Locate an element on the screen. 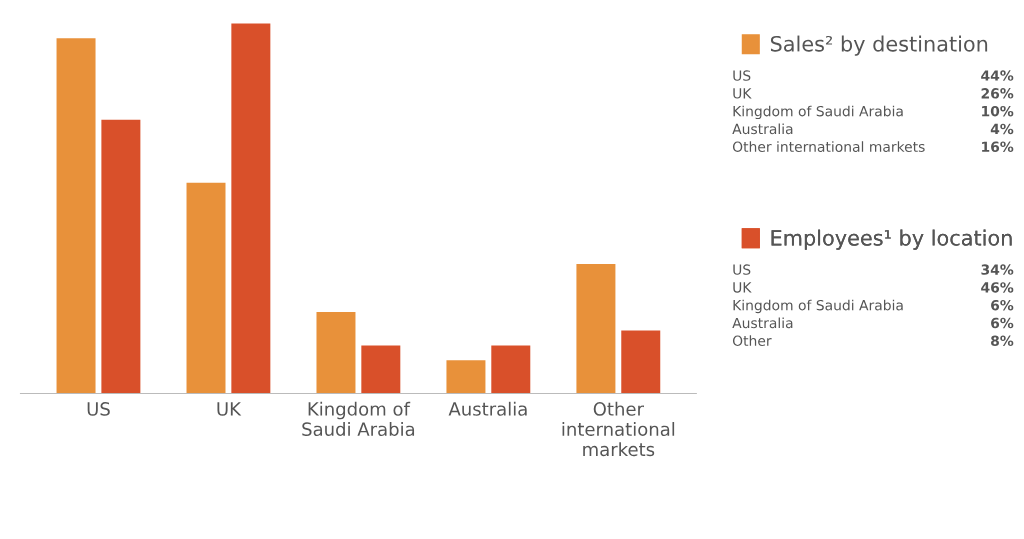 The image size is (1024, 539). text: Other is located at coordinates (752, 341).